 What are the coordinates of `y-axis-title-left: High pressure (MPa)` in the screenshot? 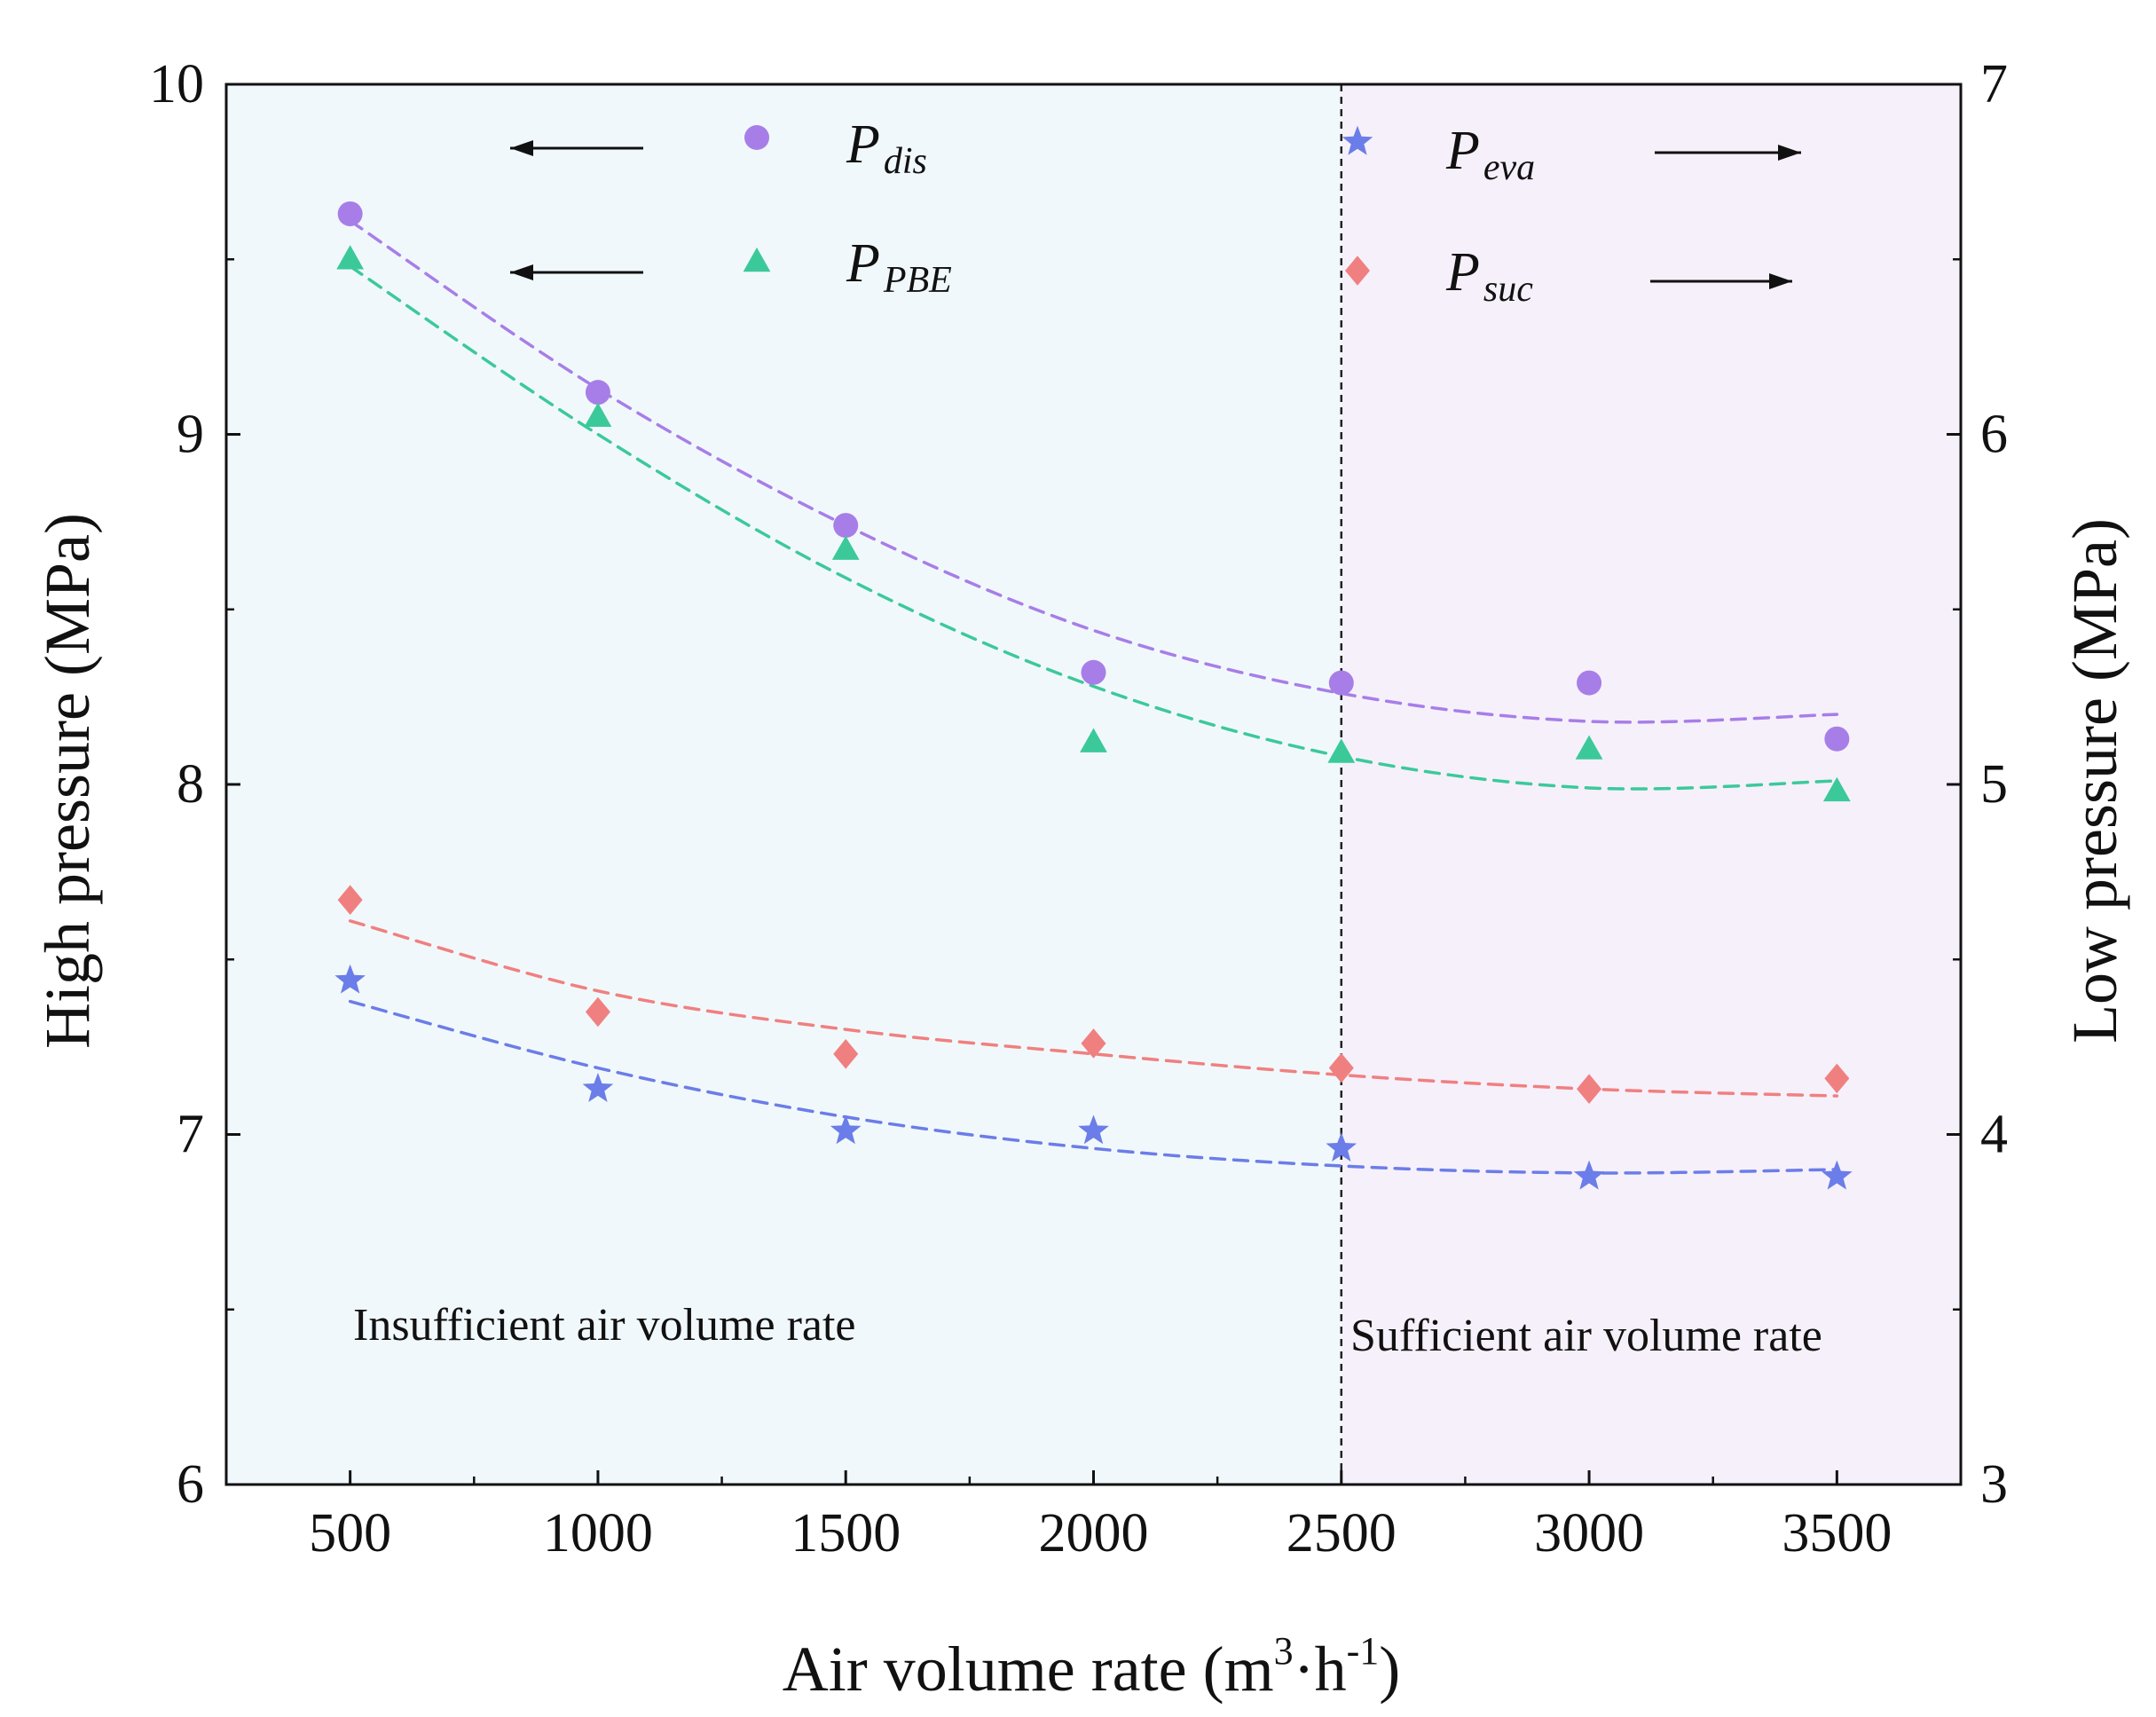 It's located at (68, 781).